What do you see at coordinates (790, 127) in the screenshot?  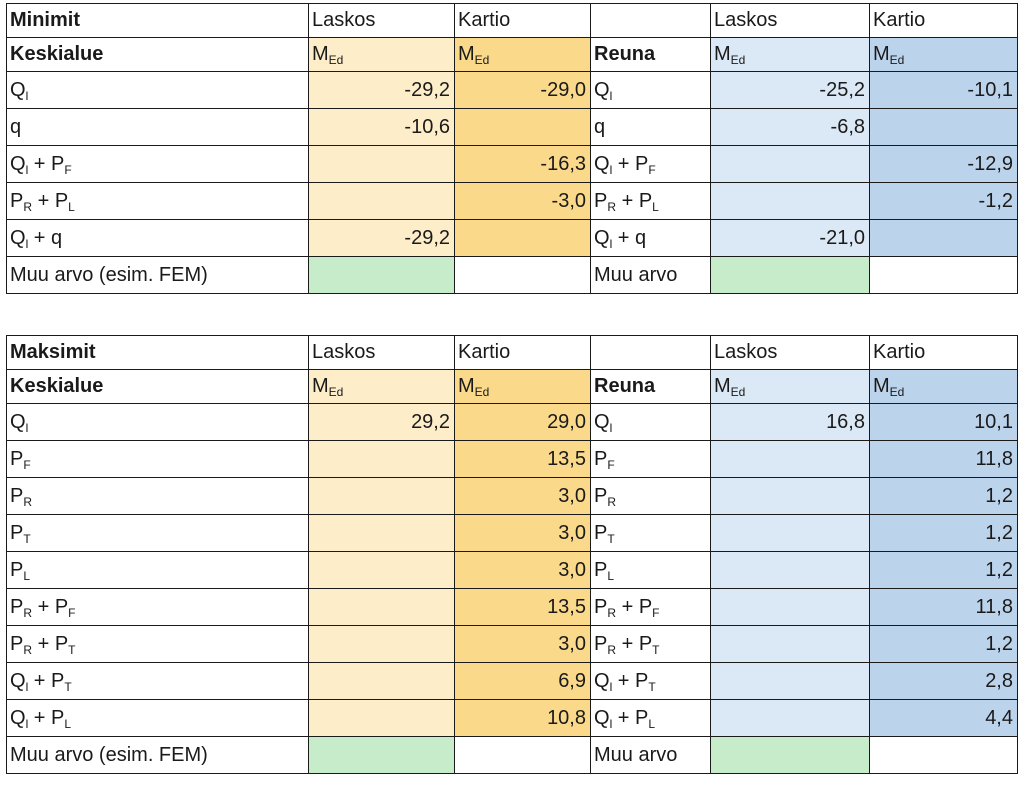 I see `value-laskos-edge: -6,8` at bounding box center [790, 127].